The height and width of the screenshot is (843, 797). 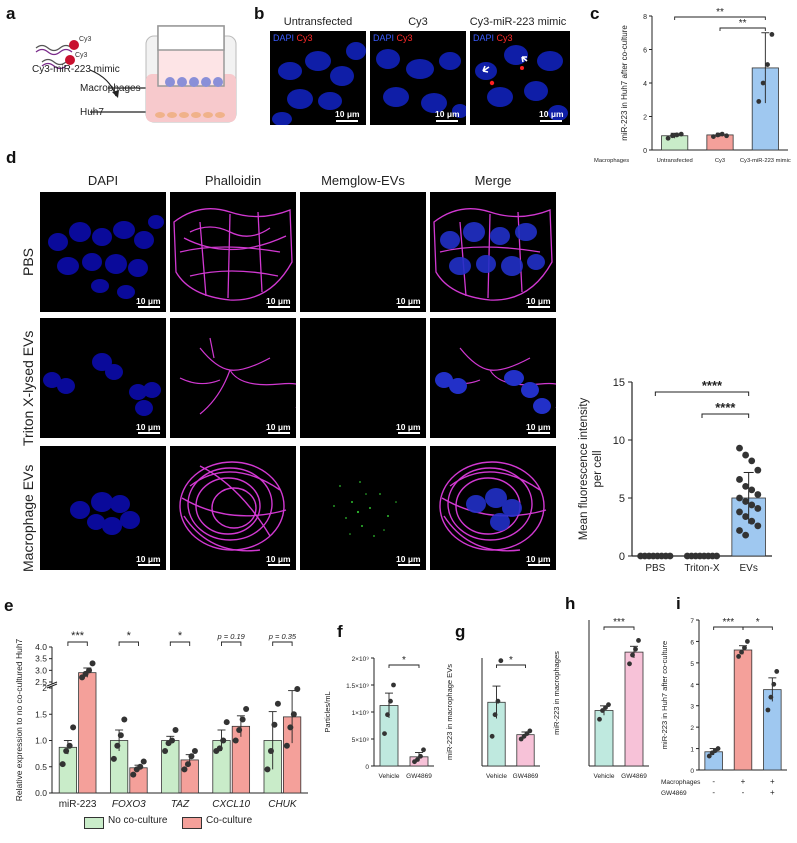 What do you see at coordinates (725, 407) in the screenshot?
I see `d-sig-label-2: ****` at bounding box center [725, 407].